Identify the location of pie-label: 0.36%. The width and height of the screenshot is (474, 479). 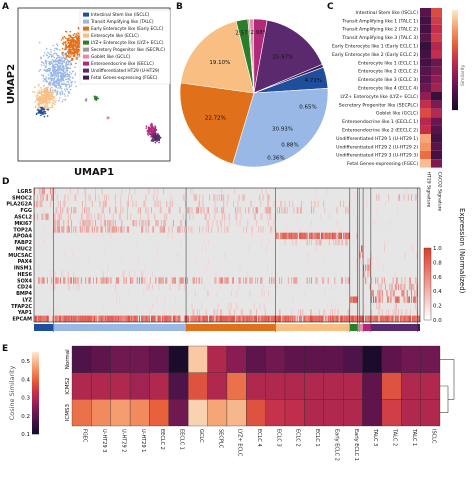
(275, 159).